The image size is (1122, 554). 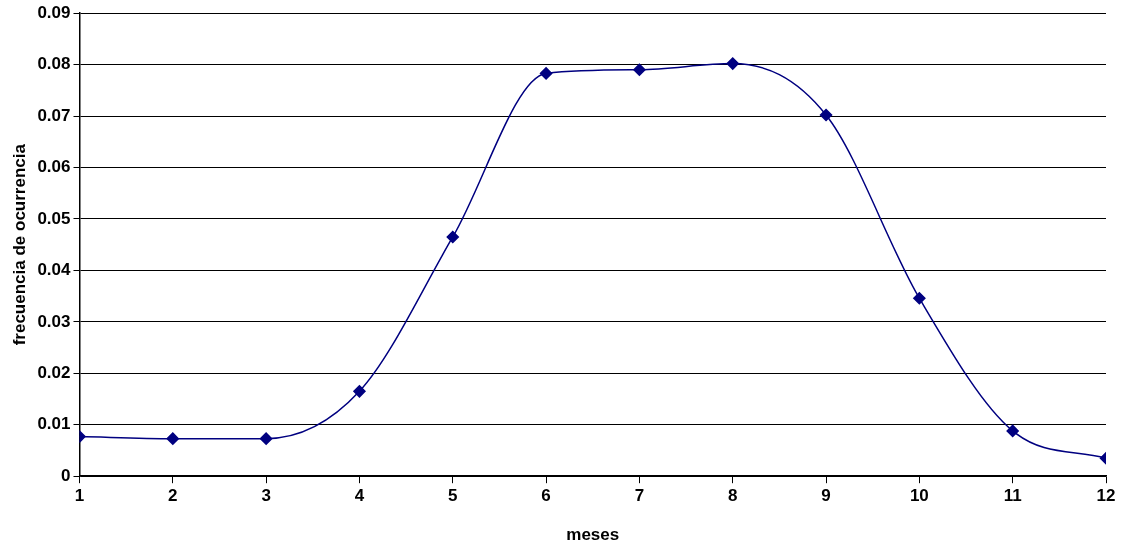 What do you see at coordinates (54, 64) in the screenshot?
I see `y-tick-label: 0.08` at bounding box center [54, 64].